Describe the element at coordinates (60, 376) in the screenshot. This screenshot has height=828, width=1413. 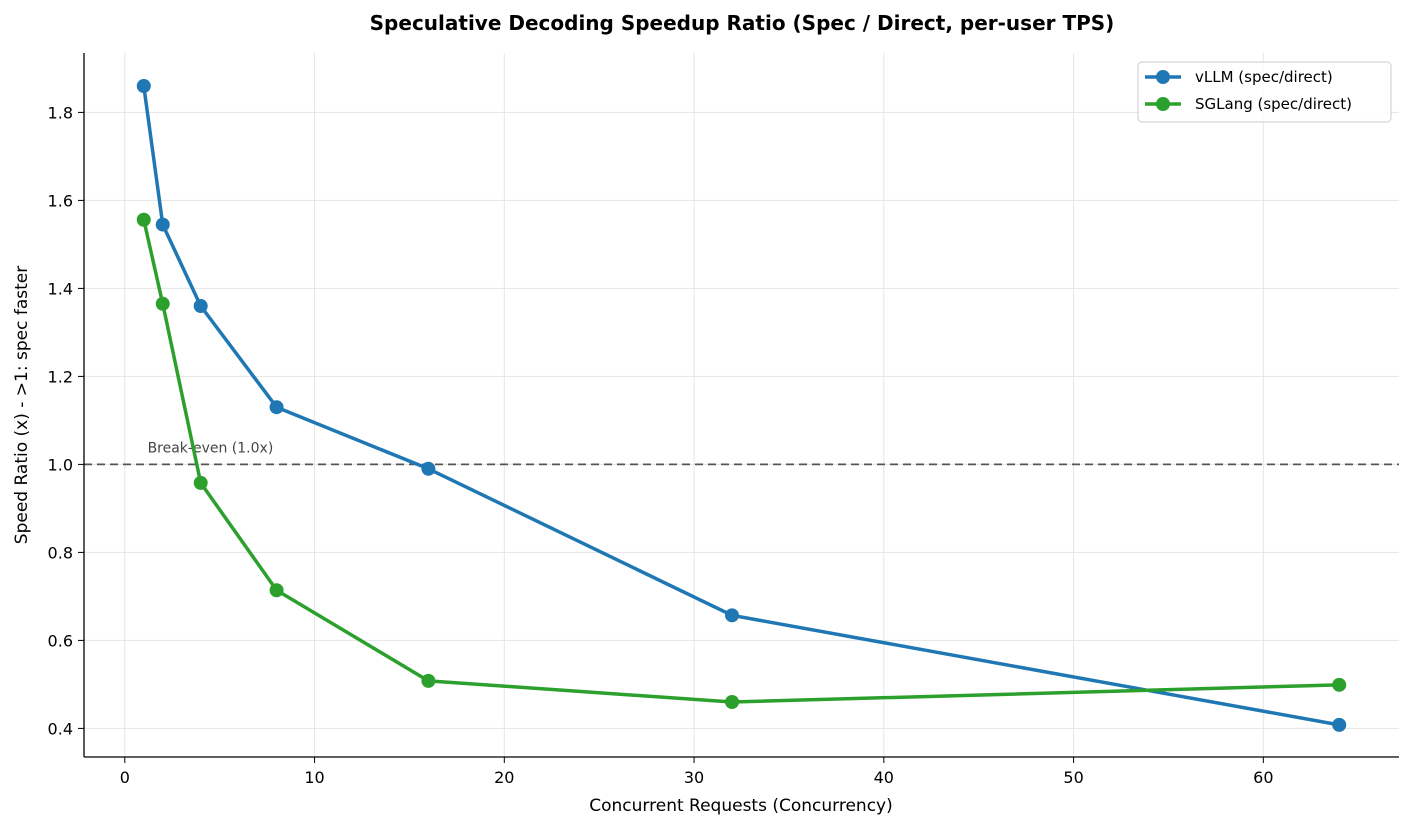
I see `y-tick-label: 1.2` at that location.